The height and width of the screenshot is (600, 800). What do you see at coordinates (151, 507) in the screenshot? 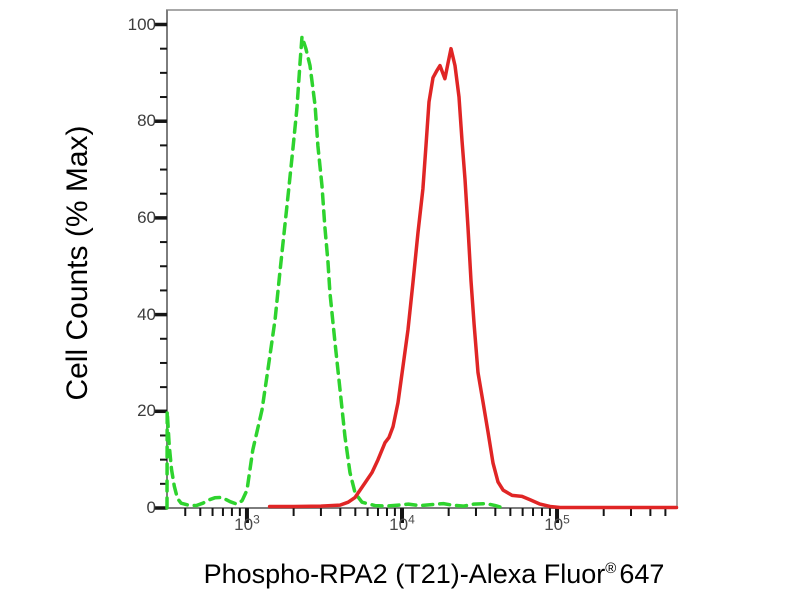
I see `y-tick-label-0: 0` at bounding box center [151, 507].